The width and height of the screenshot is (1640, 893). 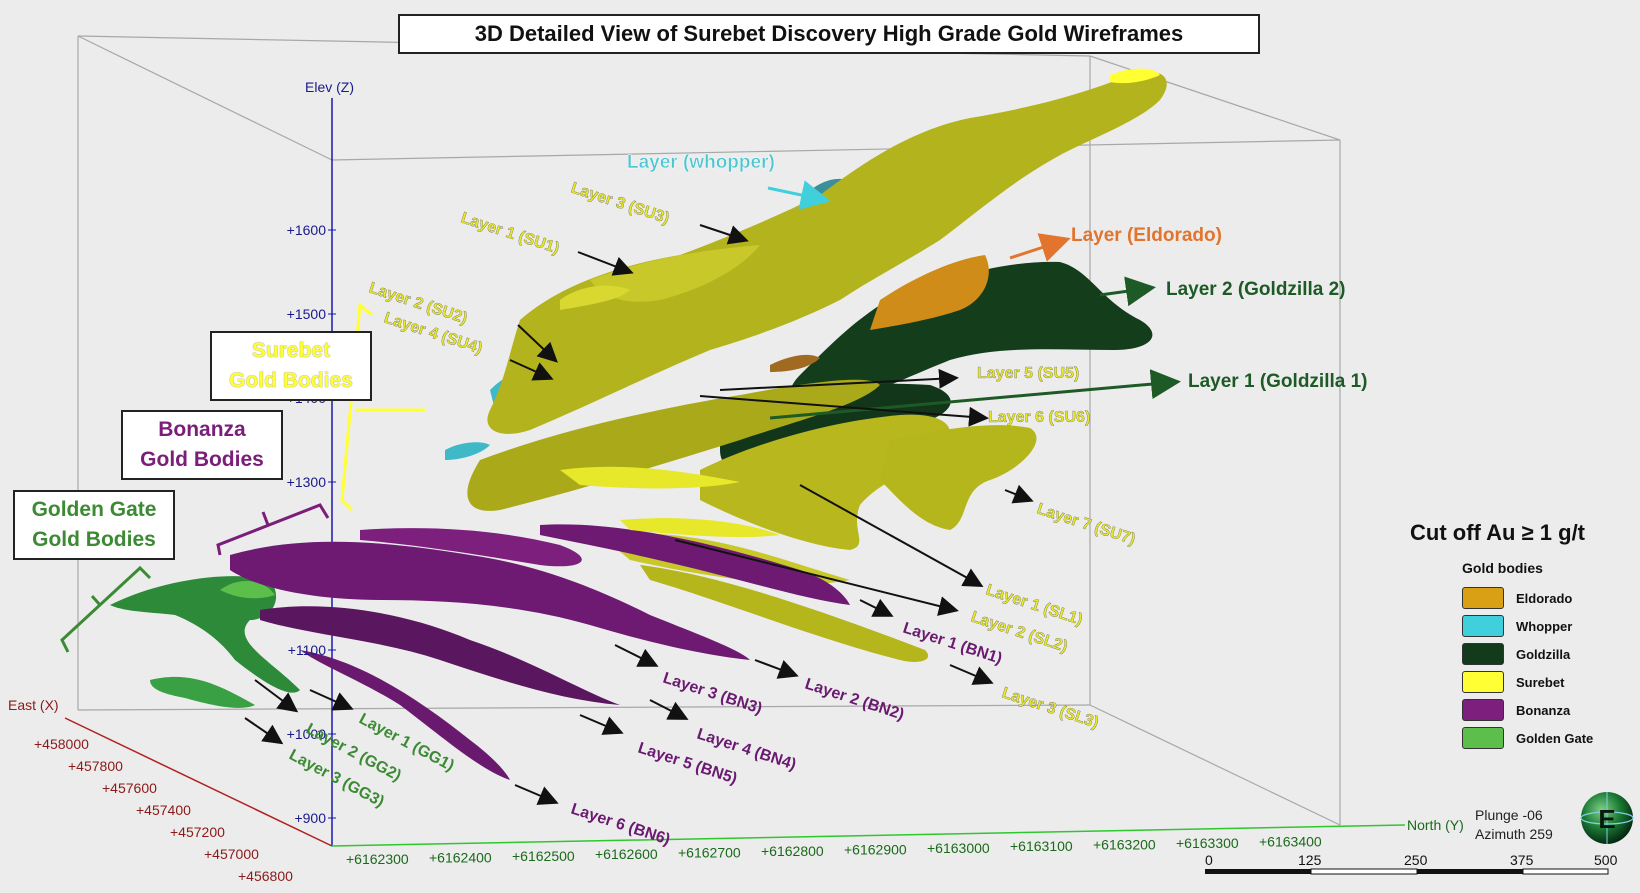 I want to click on legend-label: Surebet, so click(x=1540, y=682).